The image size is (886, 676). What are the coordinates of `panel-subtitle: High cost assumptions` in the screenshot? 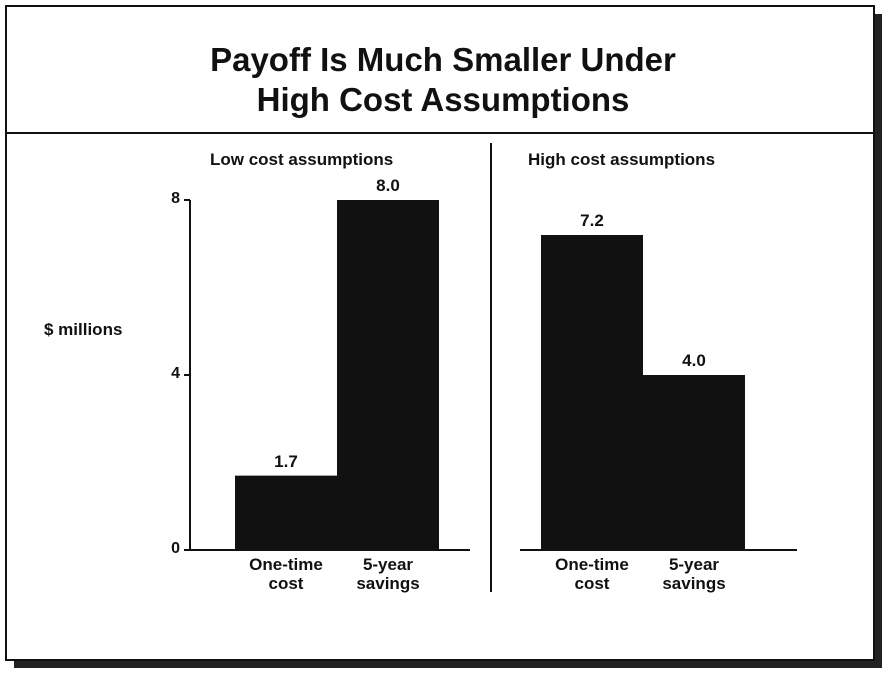 It's located at (622, 159).